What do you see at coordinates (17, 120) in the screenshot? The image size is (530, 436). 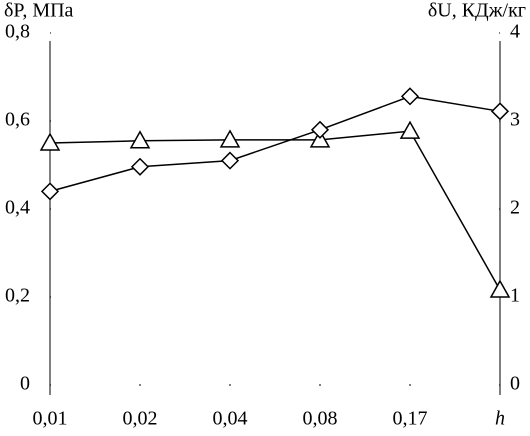 I see `y-tick-label: 0,6` at bounding box center [17, 120].